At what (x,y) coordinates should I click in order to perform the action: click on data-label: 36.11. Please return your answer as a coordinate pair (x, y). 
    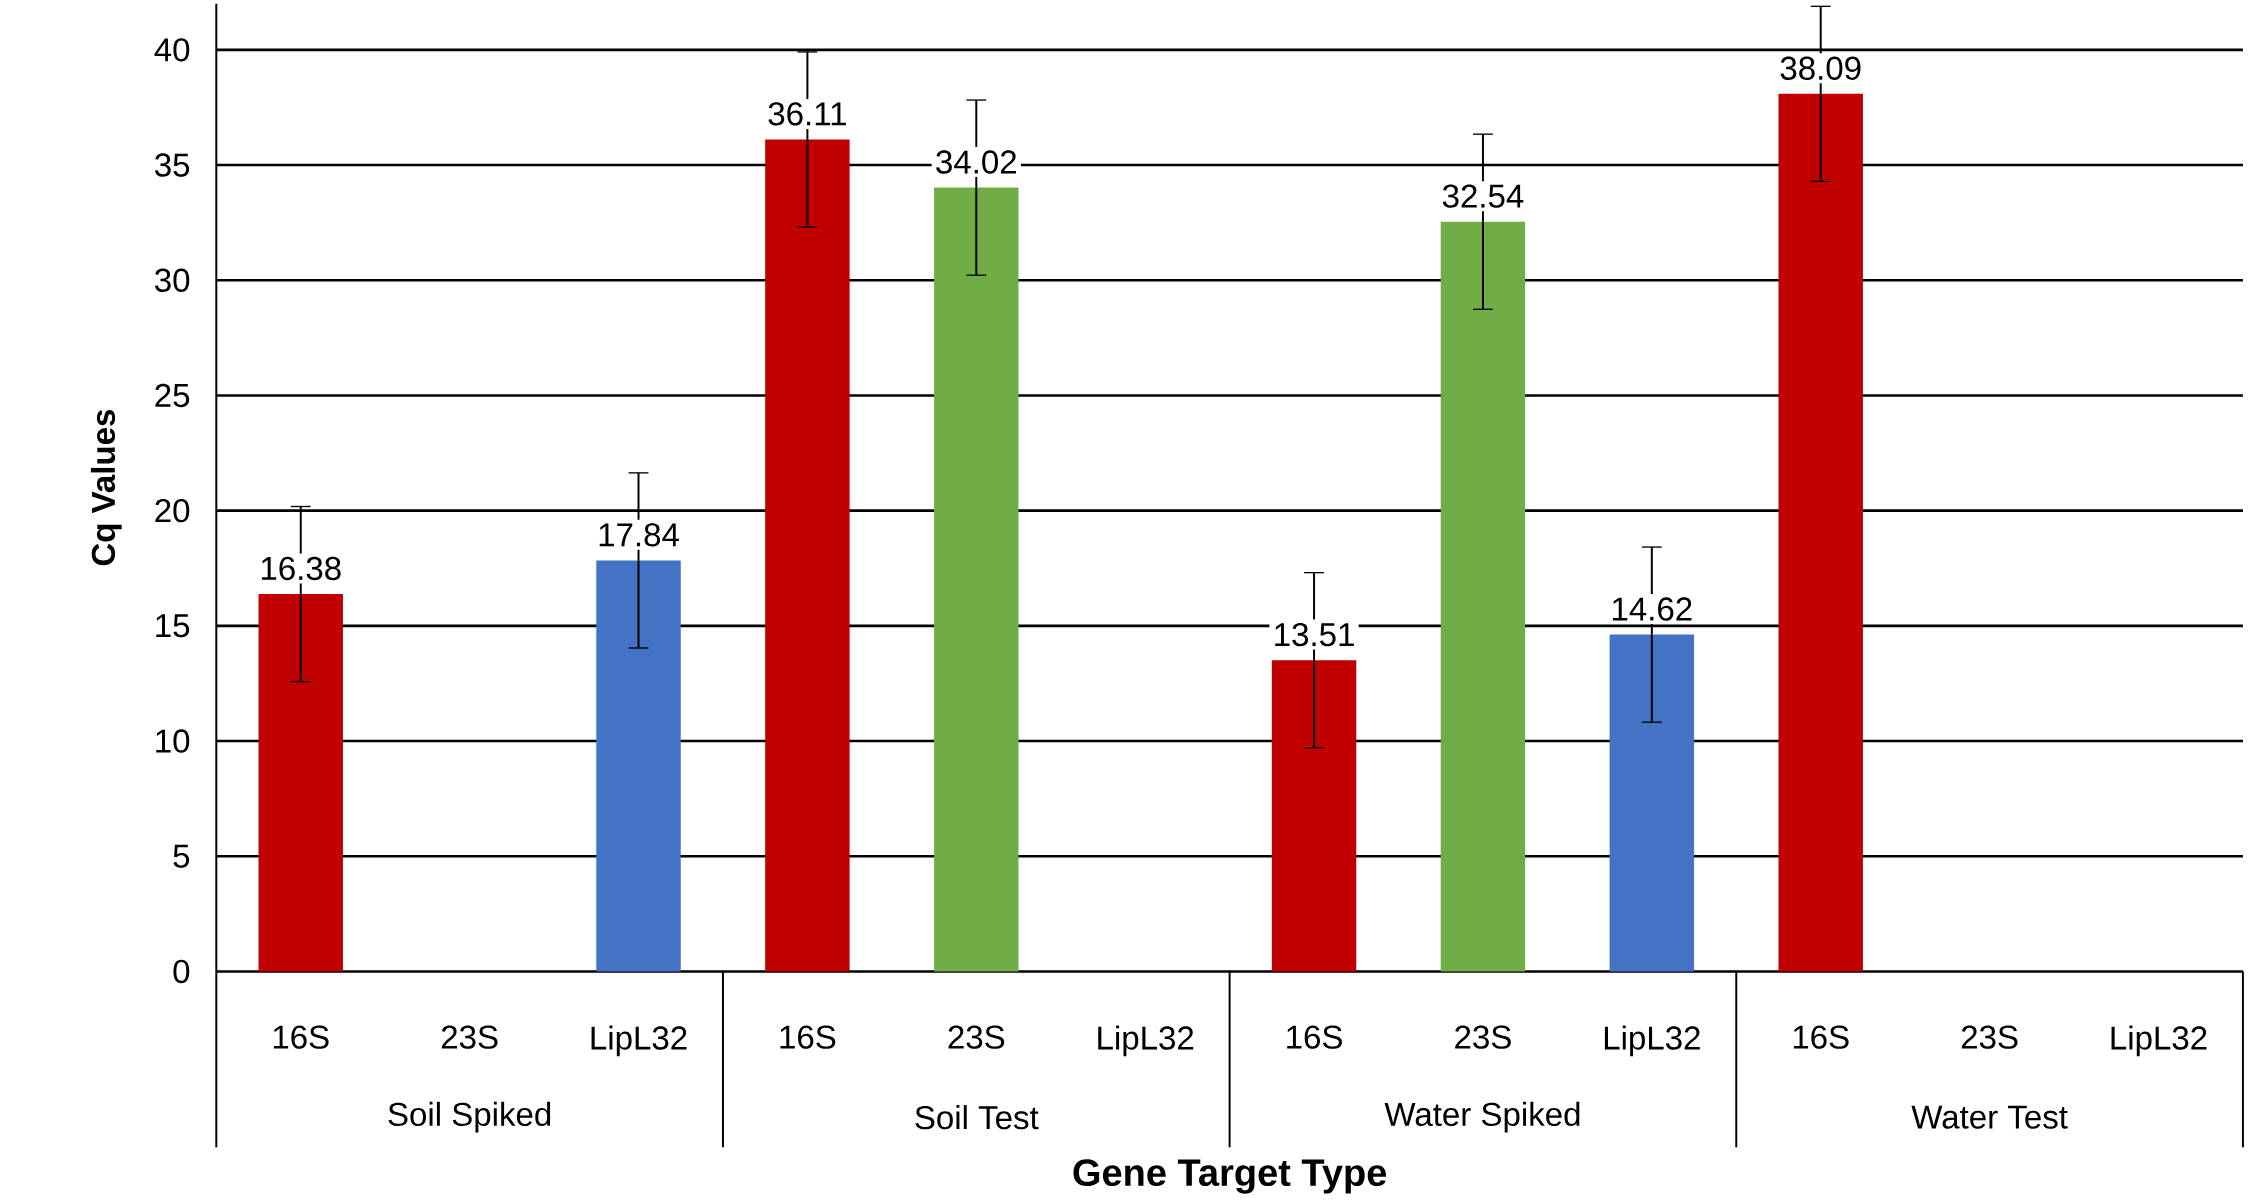
    Looking at the image, I should click on (807, 114).